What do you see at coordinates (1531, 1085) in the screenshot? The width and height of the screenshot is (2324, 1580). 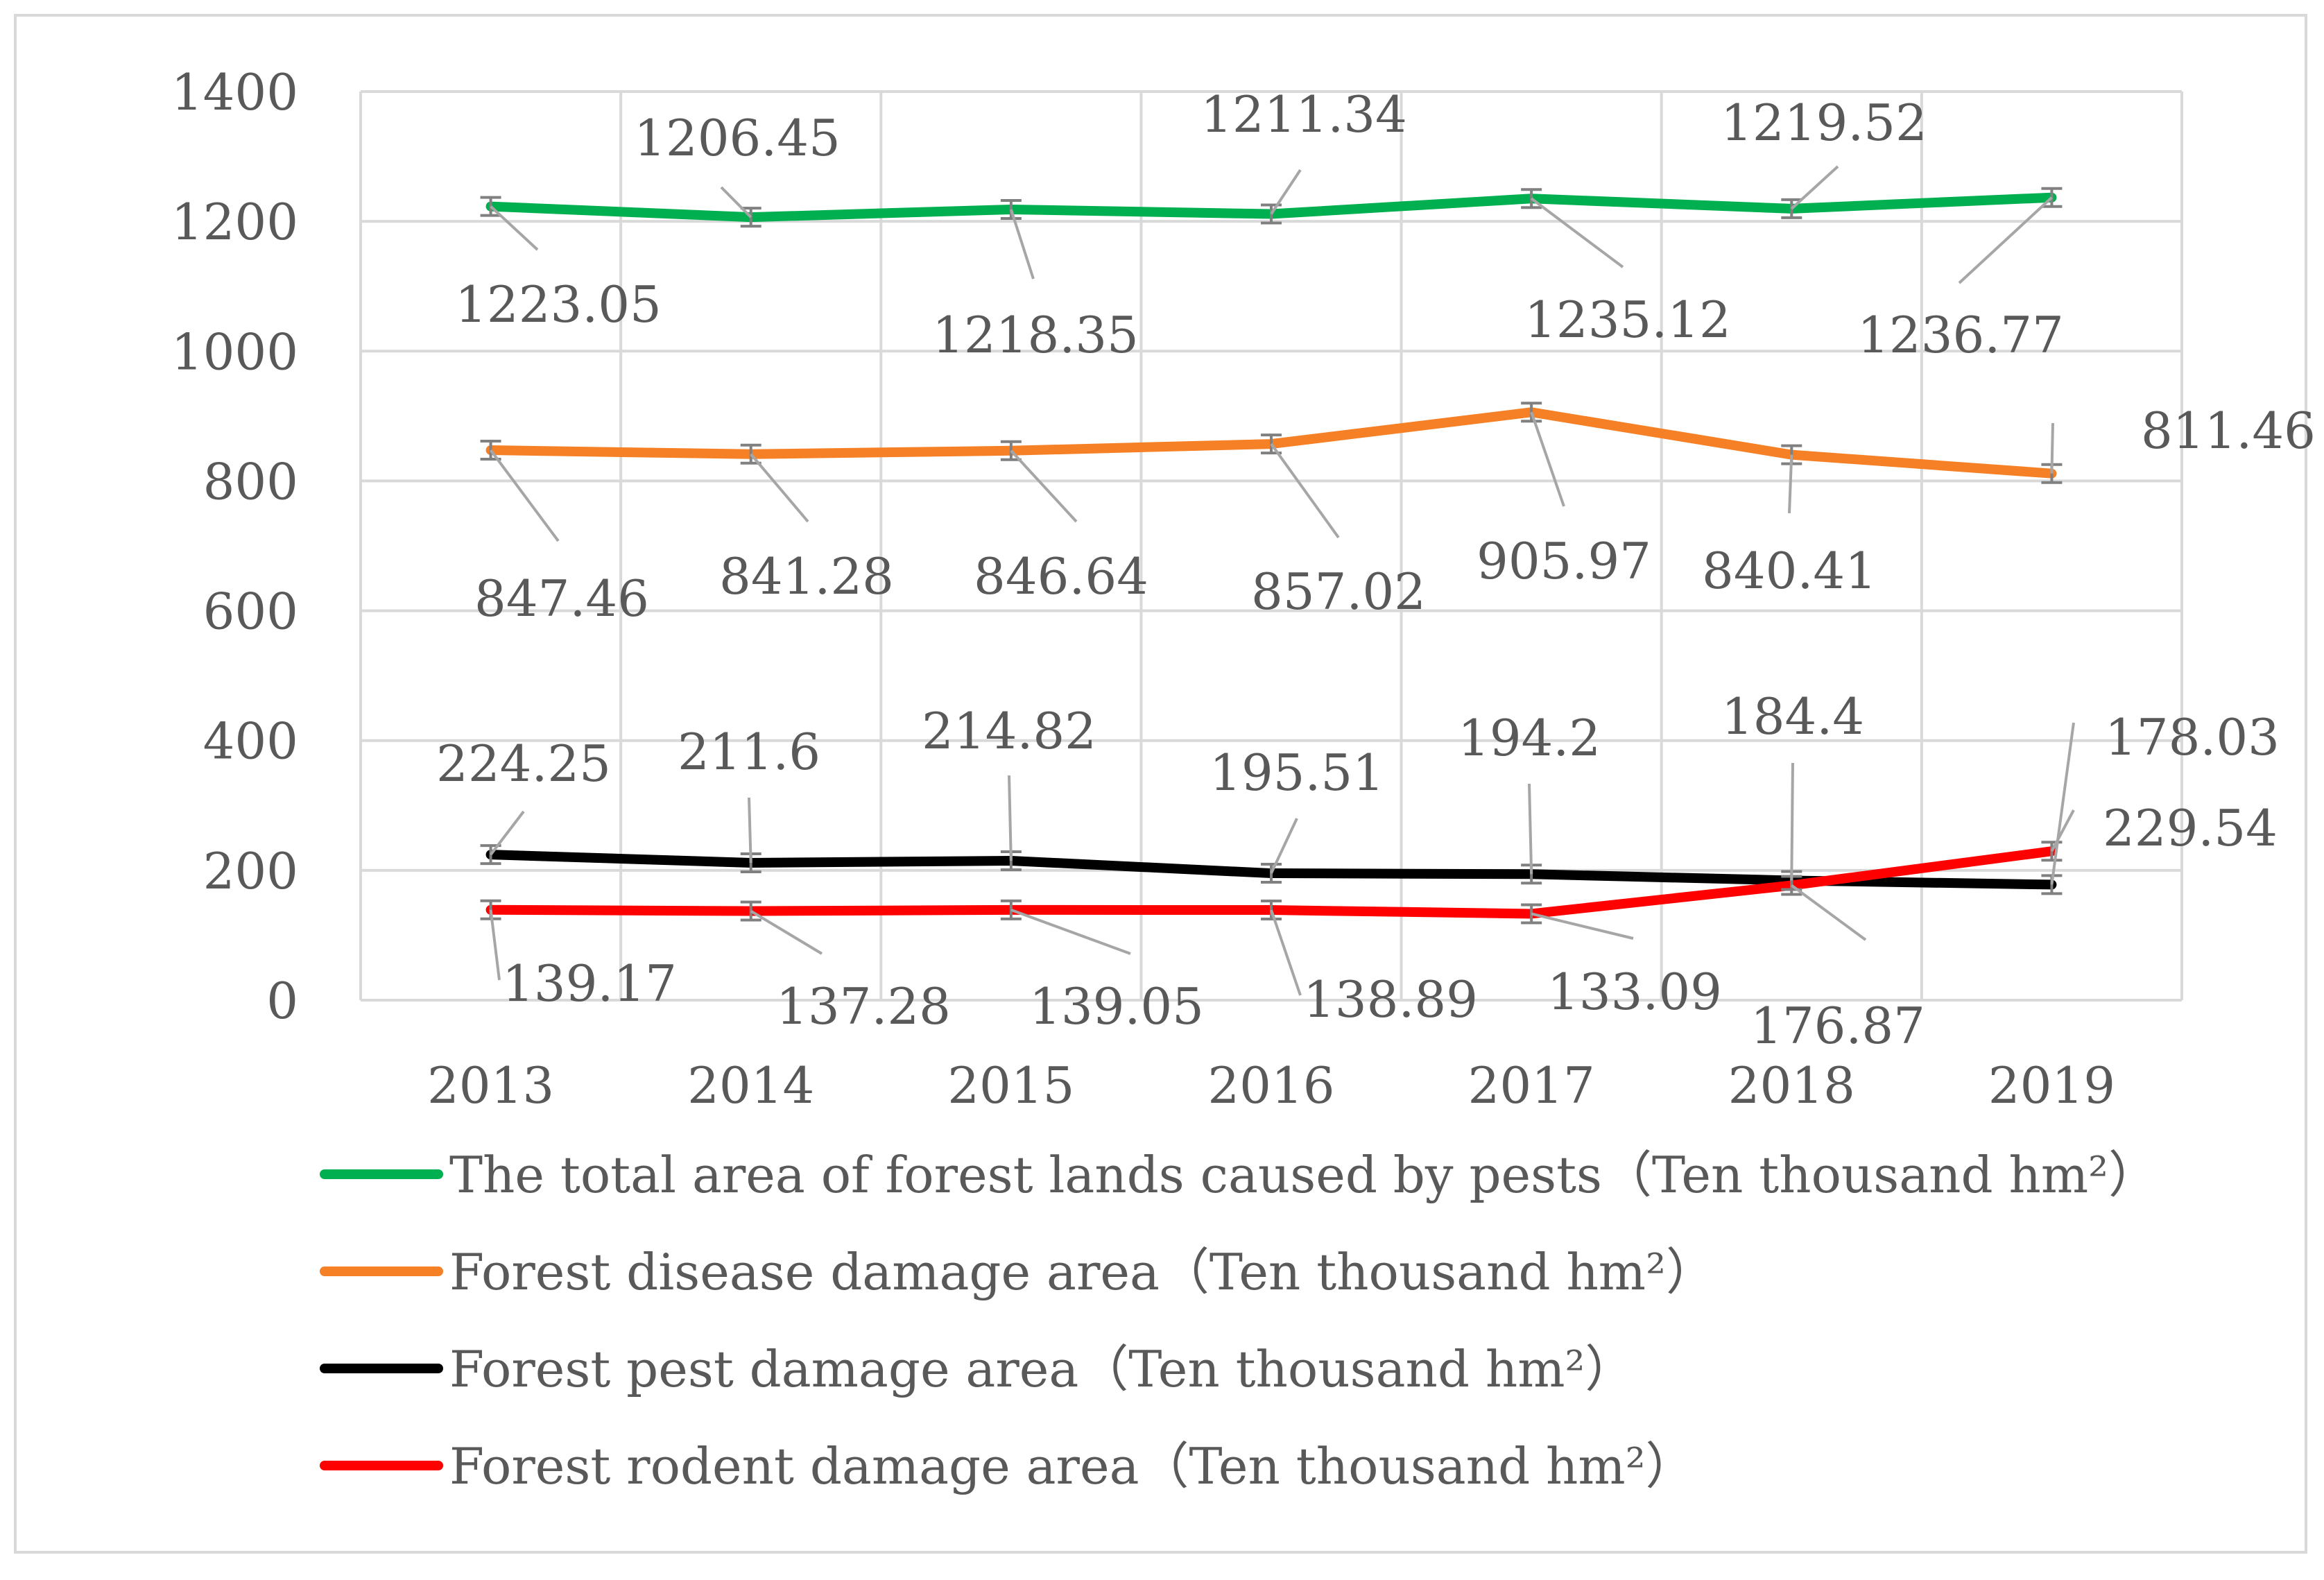 I see `x-tick-label: 2017` at bounding box center [1531, 1085].